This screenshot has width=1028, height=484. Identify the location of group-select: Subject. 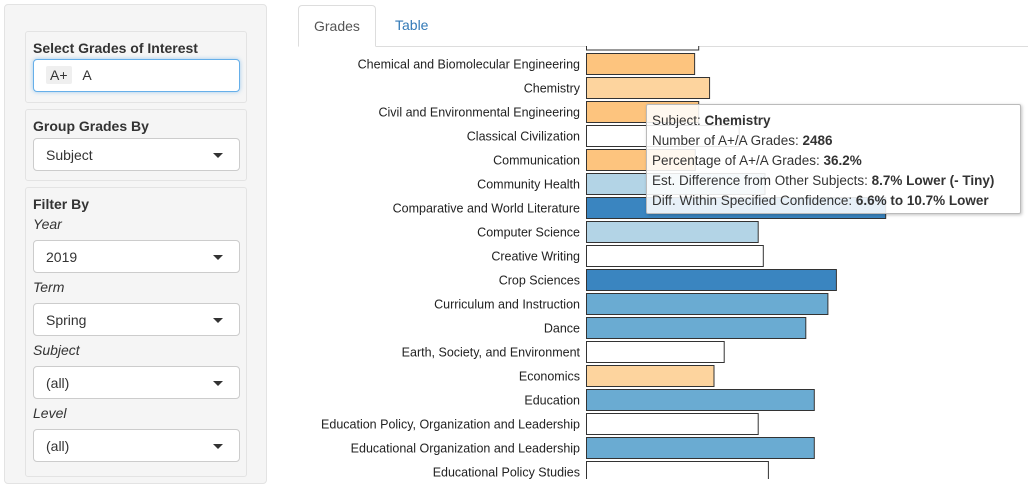
(136, 154).